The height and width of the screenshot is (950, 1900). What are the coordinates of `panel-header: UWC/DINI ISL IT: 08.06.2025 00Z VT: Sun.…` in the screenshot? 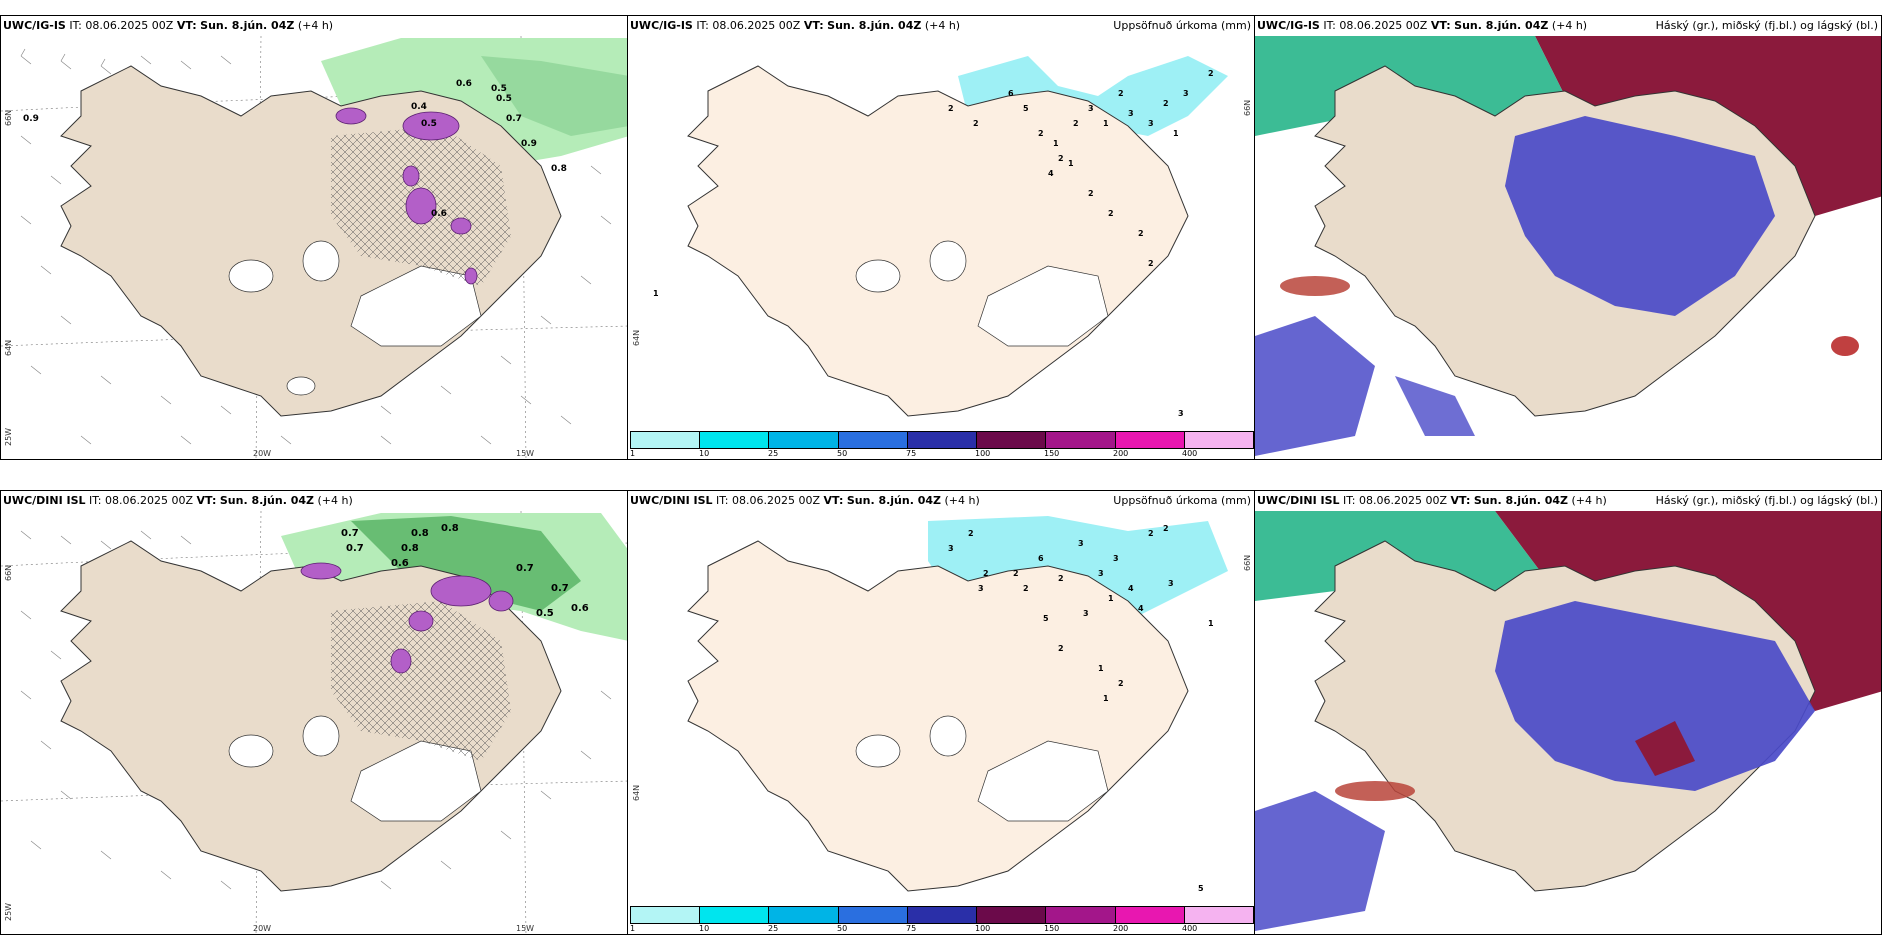 It's located at (941, 501).